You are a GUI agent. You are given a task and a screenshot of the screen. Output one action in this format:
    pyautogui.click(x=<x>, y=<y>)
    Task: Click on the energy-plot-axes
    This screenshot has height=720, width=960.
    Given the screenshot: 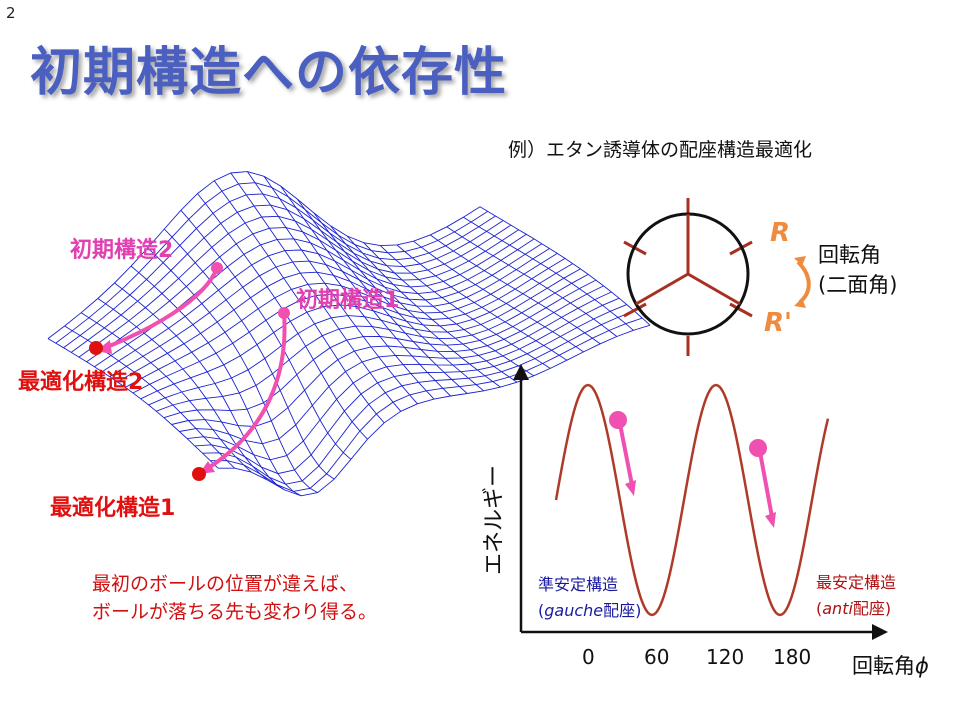 What is the action you would take?
    pyautogui.click(x=700, y=502)
    